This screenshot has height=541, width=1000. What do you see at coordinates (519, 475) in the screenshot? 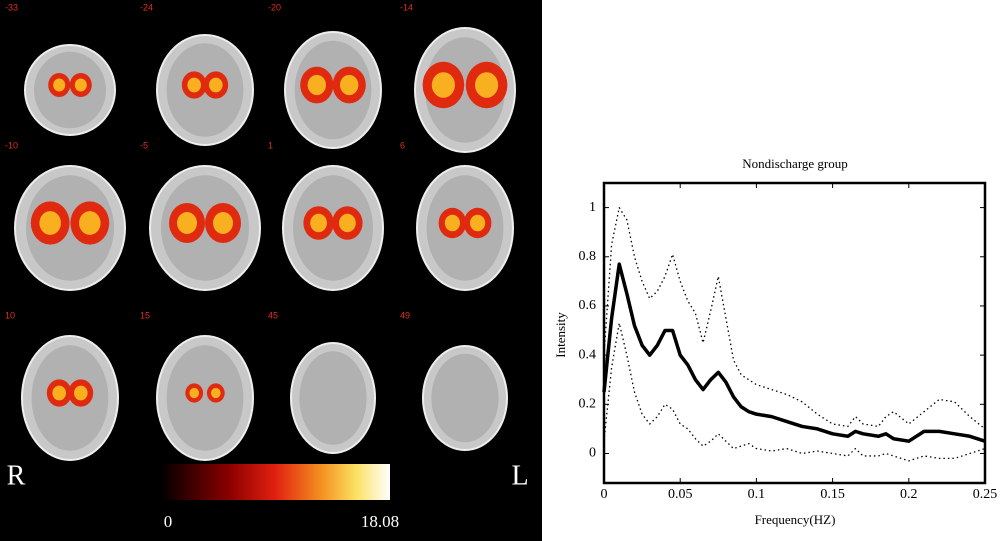
I see `side-label: L` at bounding box center [519, 475].